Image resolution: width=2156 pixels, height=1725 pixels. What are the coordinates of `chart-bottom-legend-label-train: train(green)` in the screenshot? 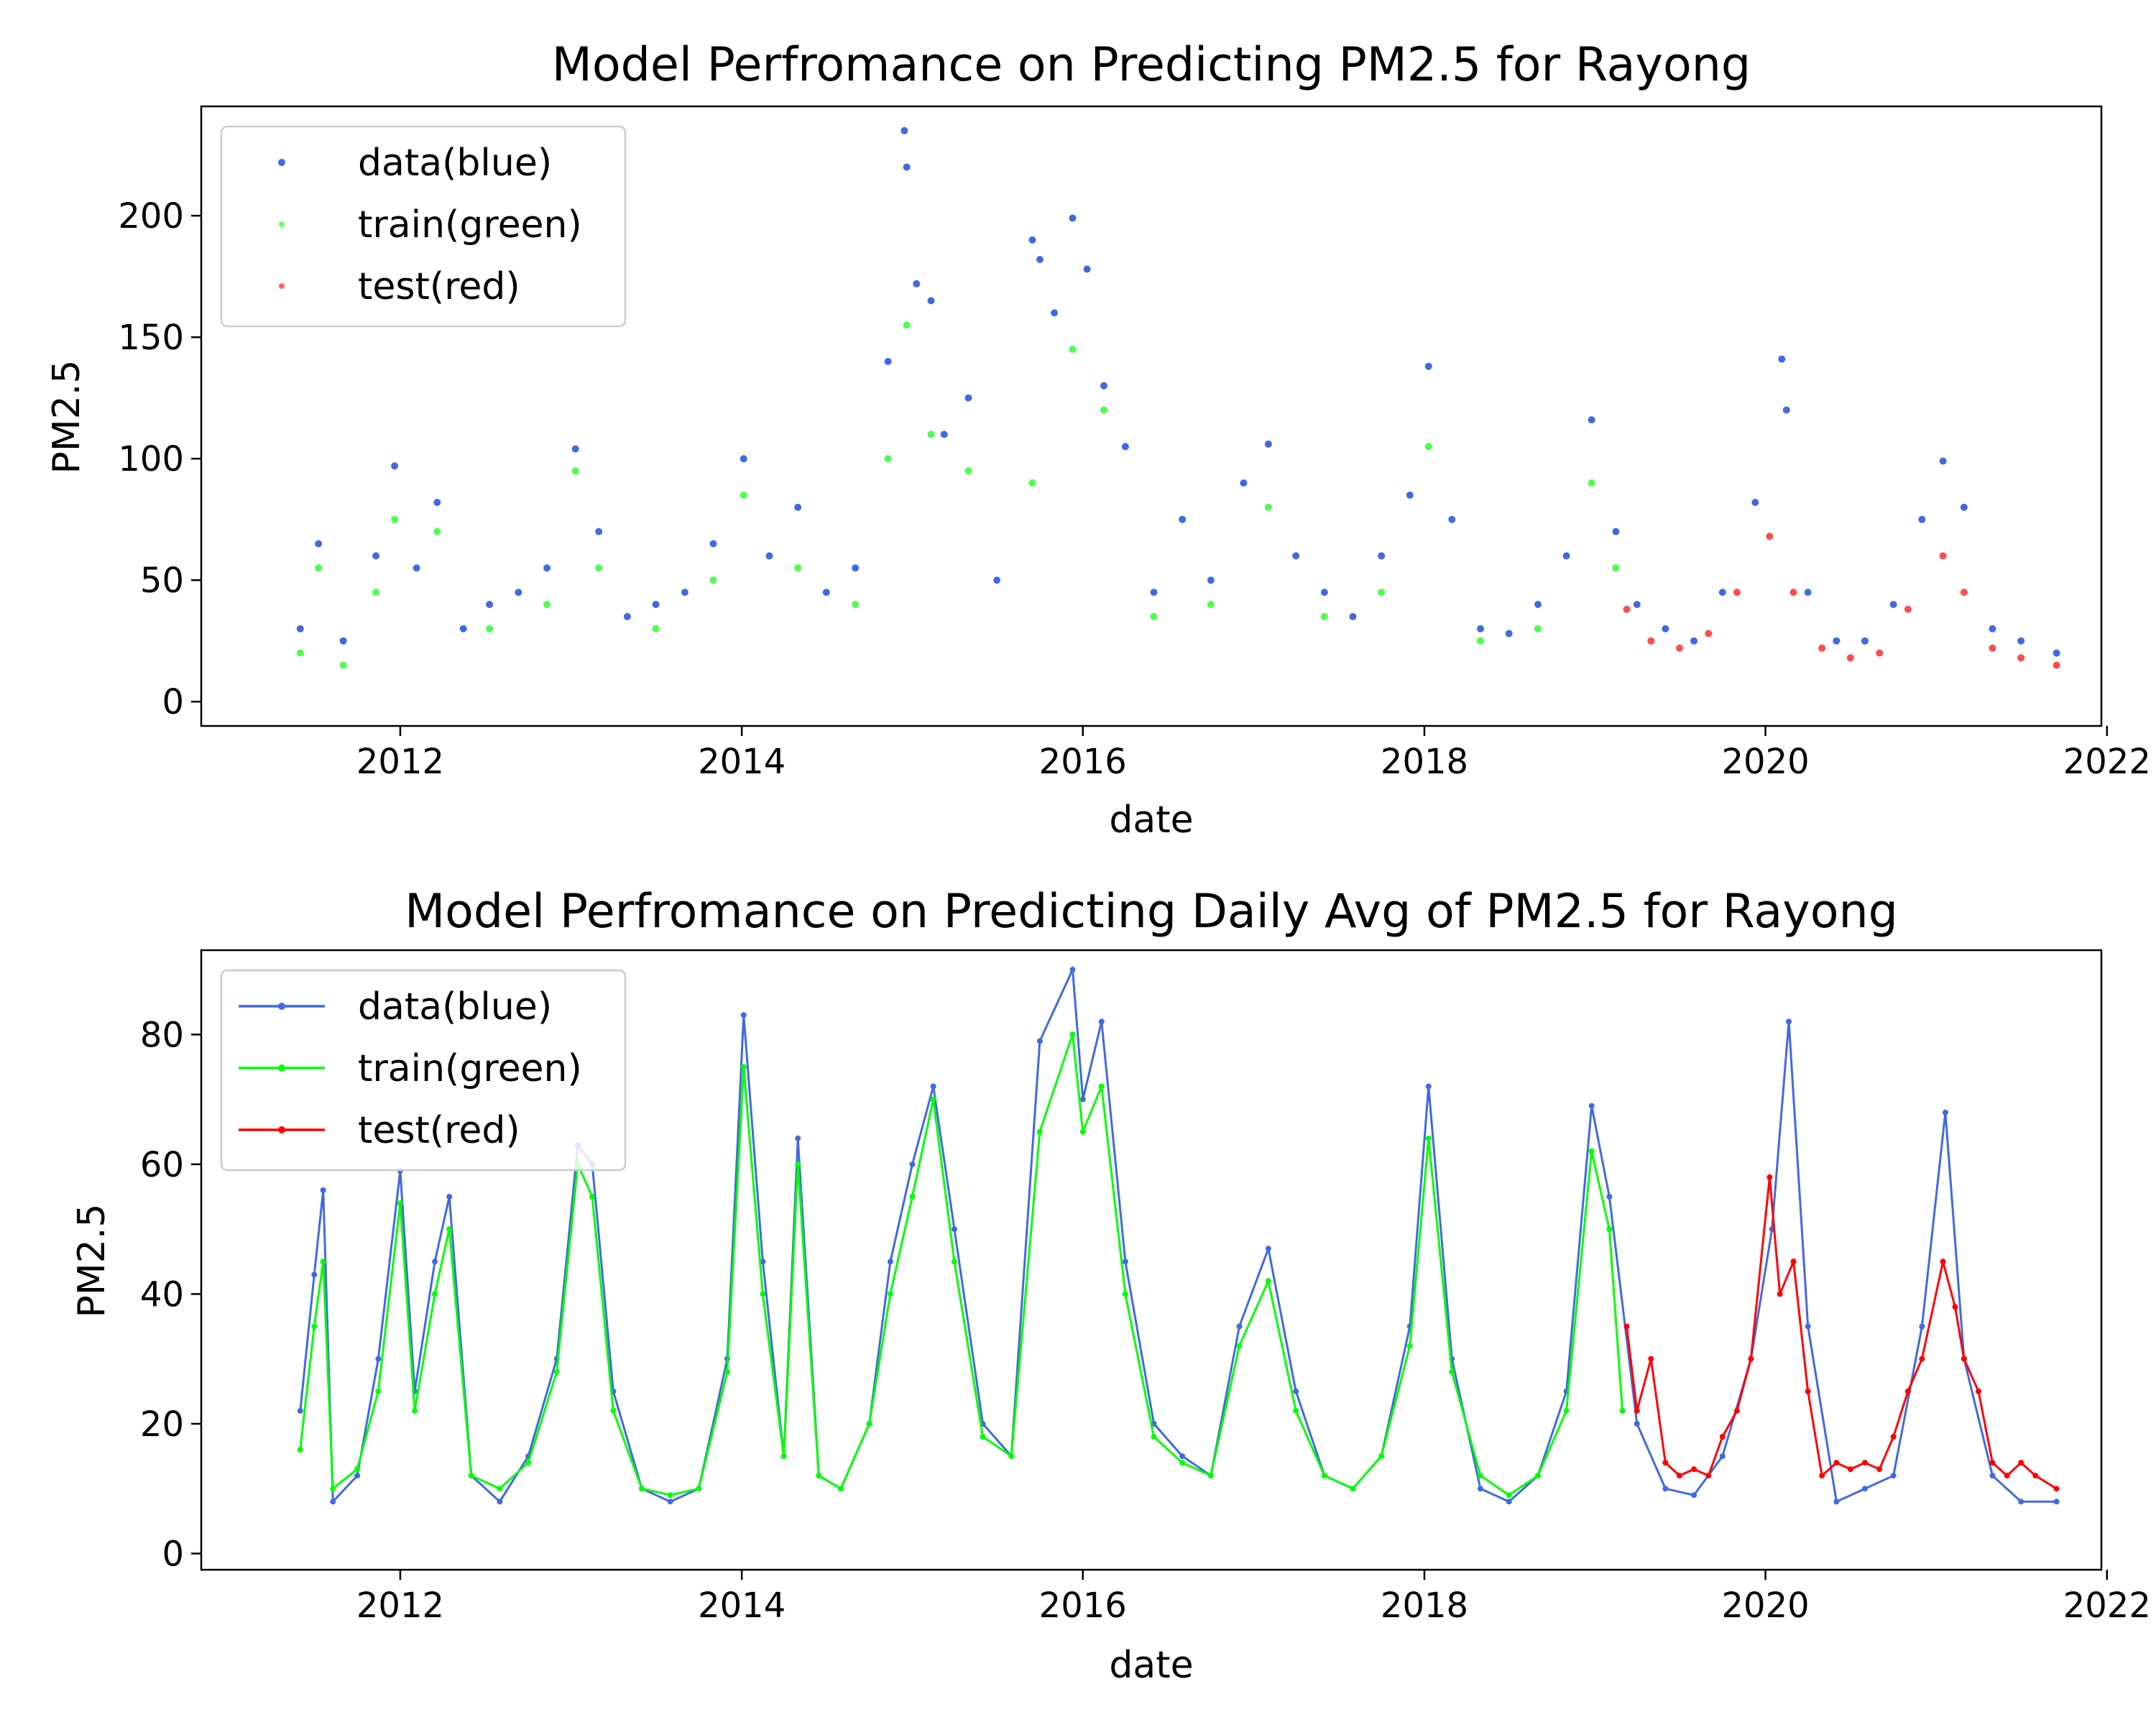 It's located at (470, 1068).